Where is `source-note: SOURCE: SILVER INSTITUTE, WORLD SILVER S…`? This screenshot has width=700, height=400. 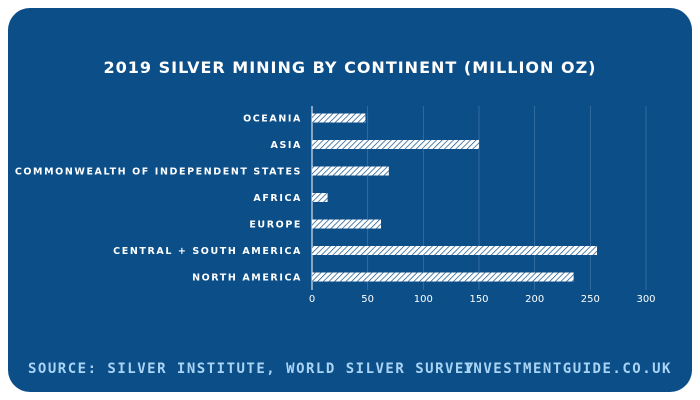 source-note: SOURCE: SILVER INSTITUTE, WORLD SILVER S… is located at coordinates (251, 369).